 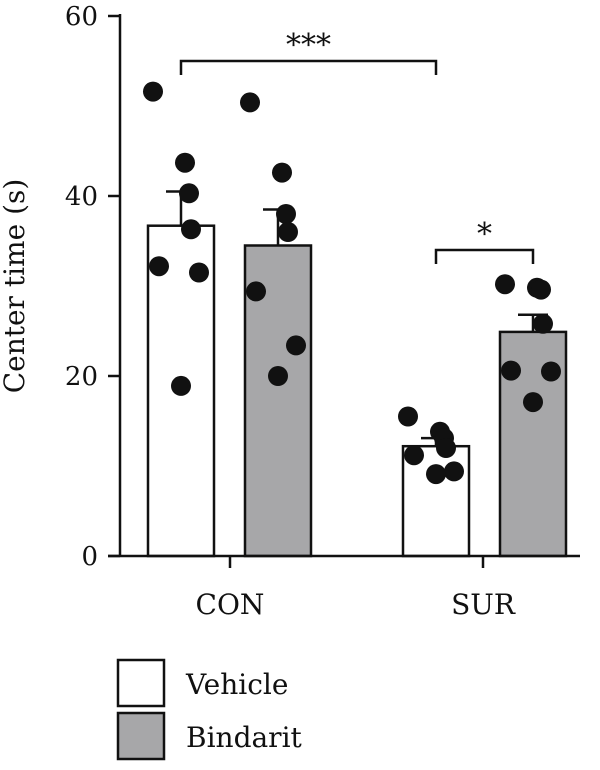 What do you see at coordinates (15, 286) in the screenshot?
I see `y-axis-title: Center time (s)` at bounding box center [15, 286].